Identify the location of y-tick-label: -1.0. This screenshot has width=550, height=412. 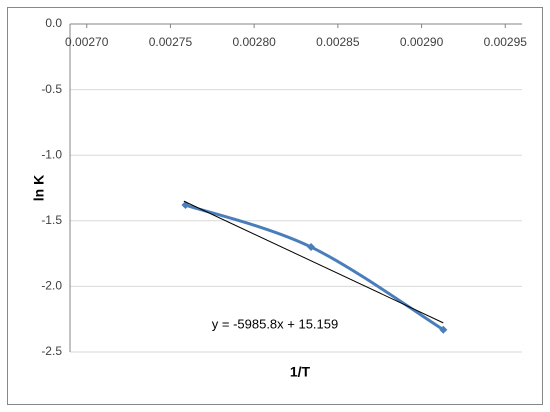
(51, 154).